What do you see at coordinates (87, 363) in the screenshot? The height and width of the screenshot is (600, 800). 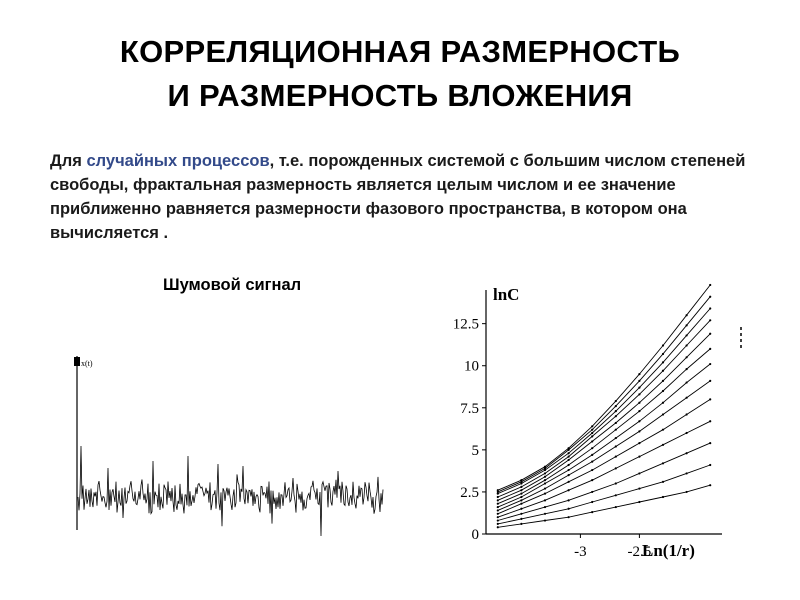 I see `noise-axis-label: x(t)` at bounding box center [87, 363].